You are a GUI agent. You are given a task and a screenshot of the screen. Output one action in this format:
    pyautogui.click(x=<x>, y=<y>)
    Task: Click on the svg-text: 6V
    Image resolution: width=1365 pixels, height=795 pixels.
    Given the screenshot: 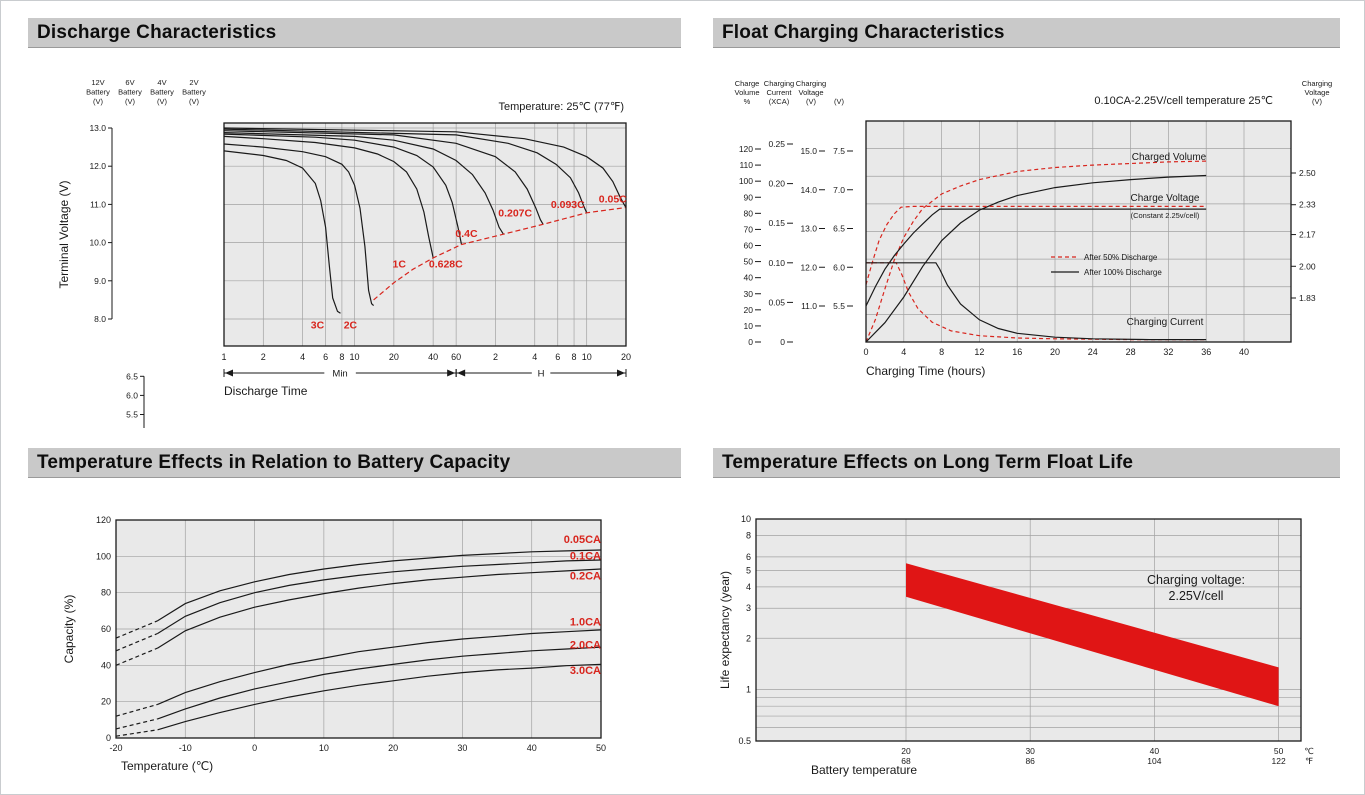 What is the action you would take?
    pyautogui.click(x=129, y=82)
    